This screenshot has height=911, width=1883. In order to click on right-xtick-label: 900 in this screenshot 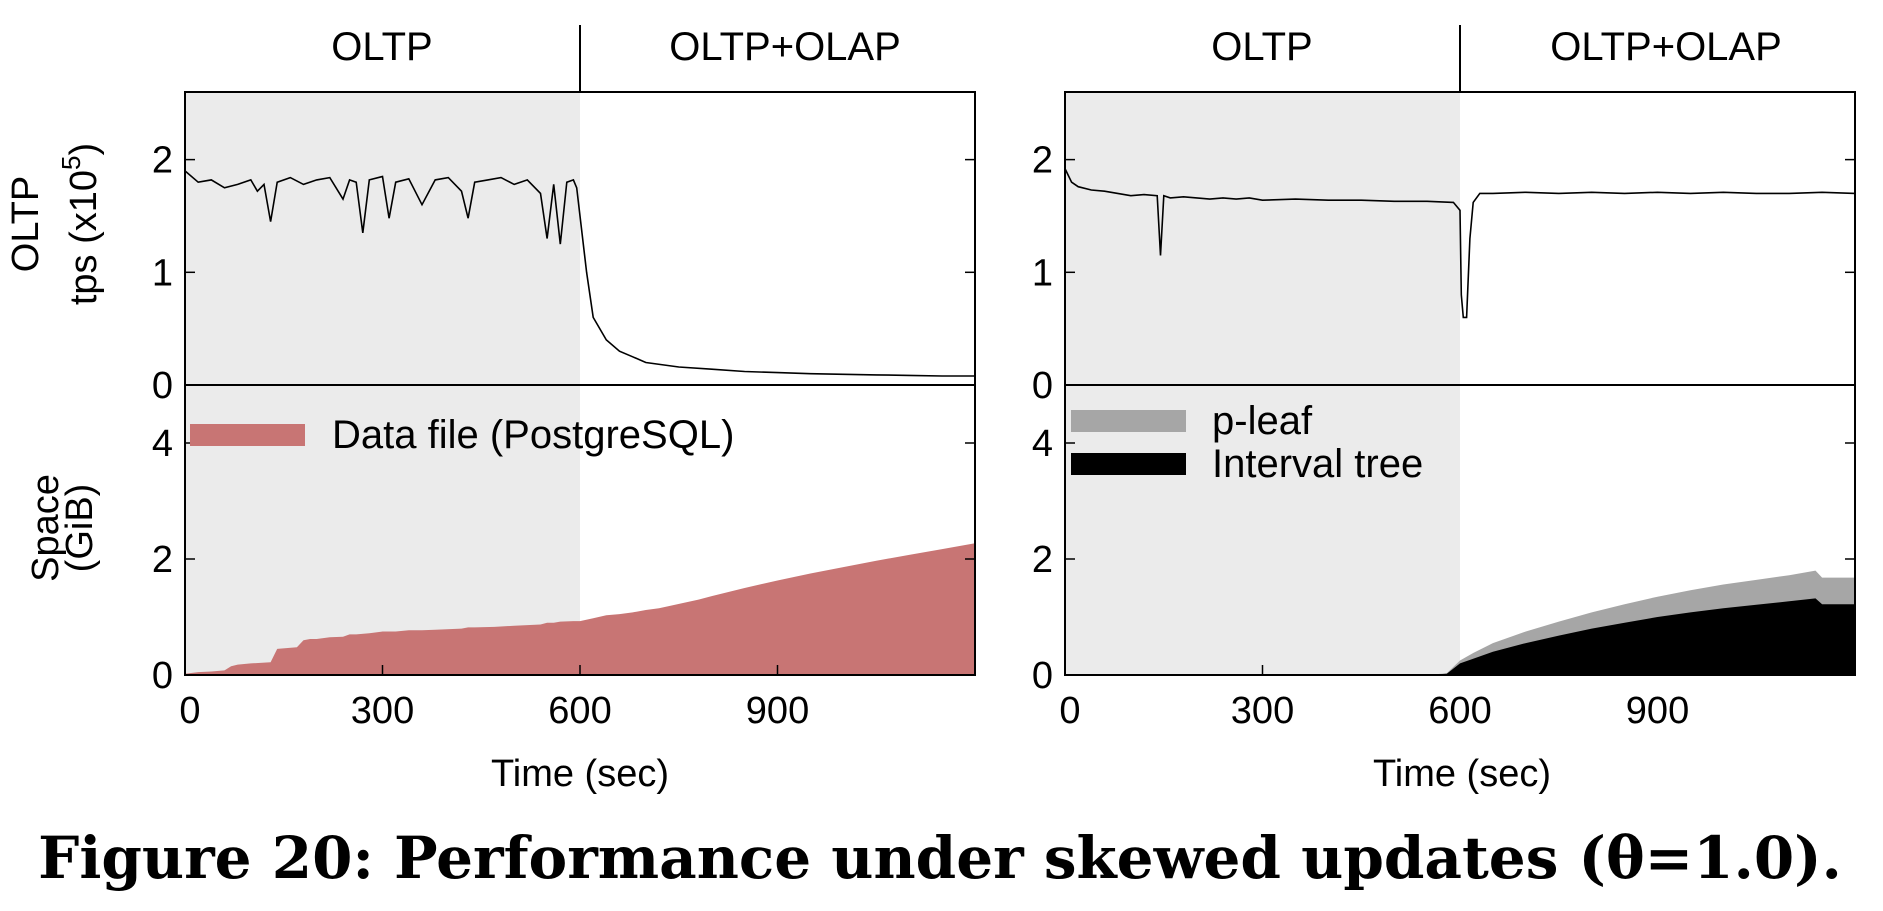, I will do `click(1657, 711)`.